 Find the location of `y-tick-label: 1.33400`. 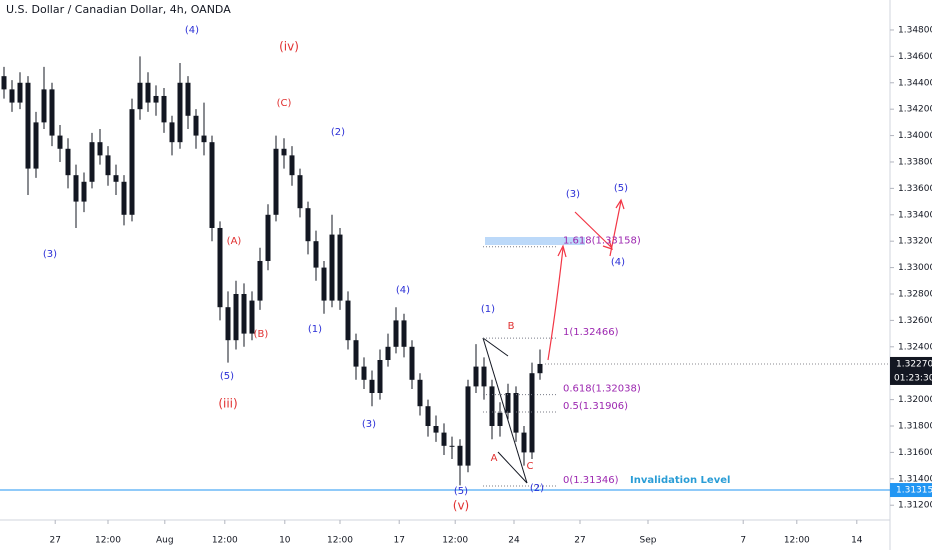

y-tick-label: 1.33400 is located at coordinates (915, 215).